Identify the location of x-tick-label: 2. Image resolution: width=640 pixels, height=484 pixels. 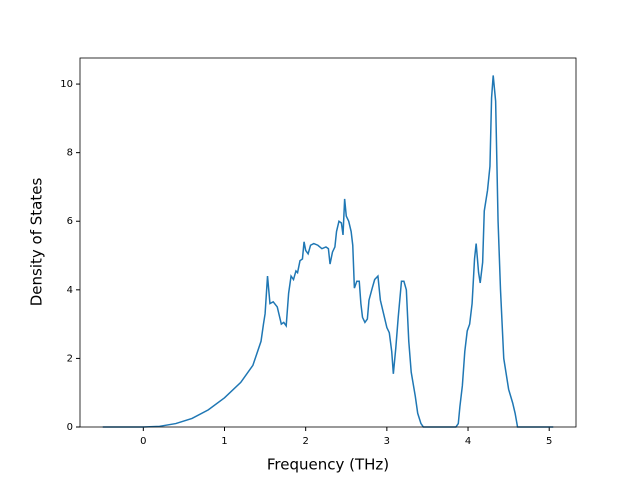
(305, 441).